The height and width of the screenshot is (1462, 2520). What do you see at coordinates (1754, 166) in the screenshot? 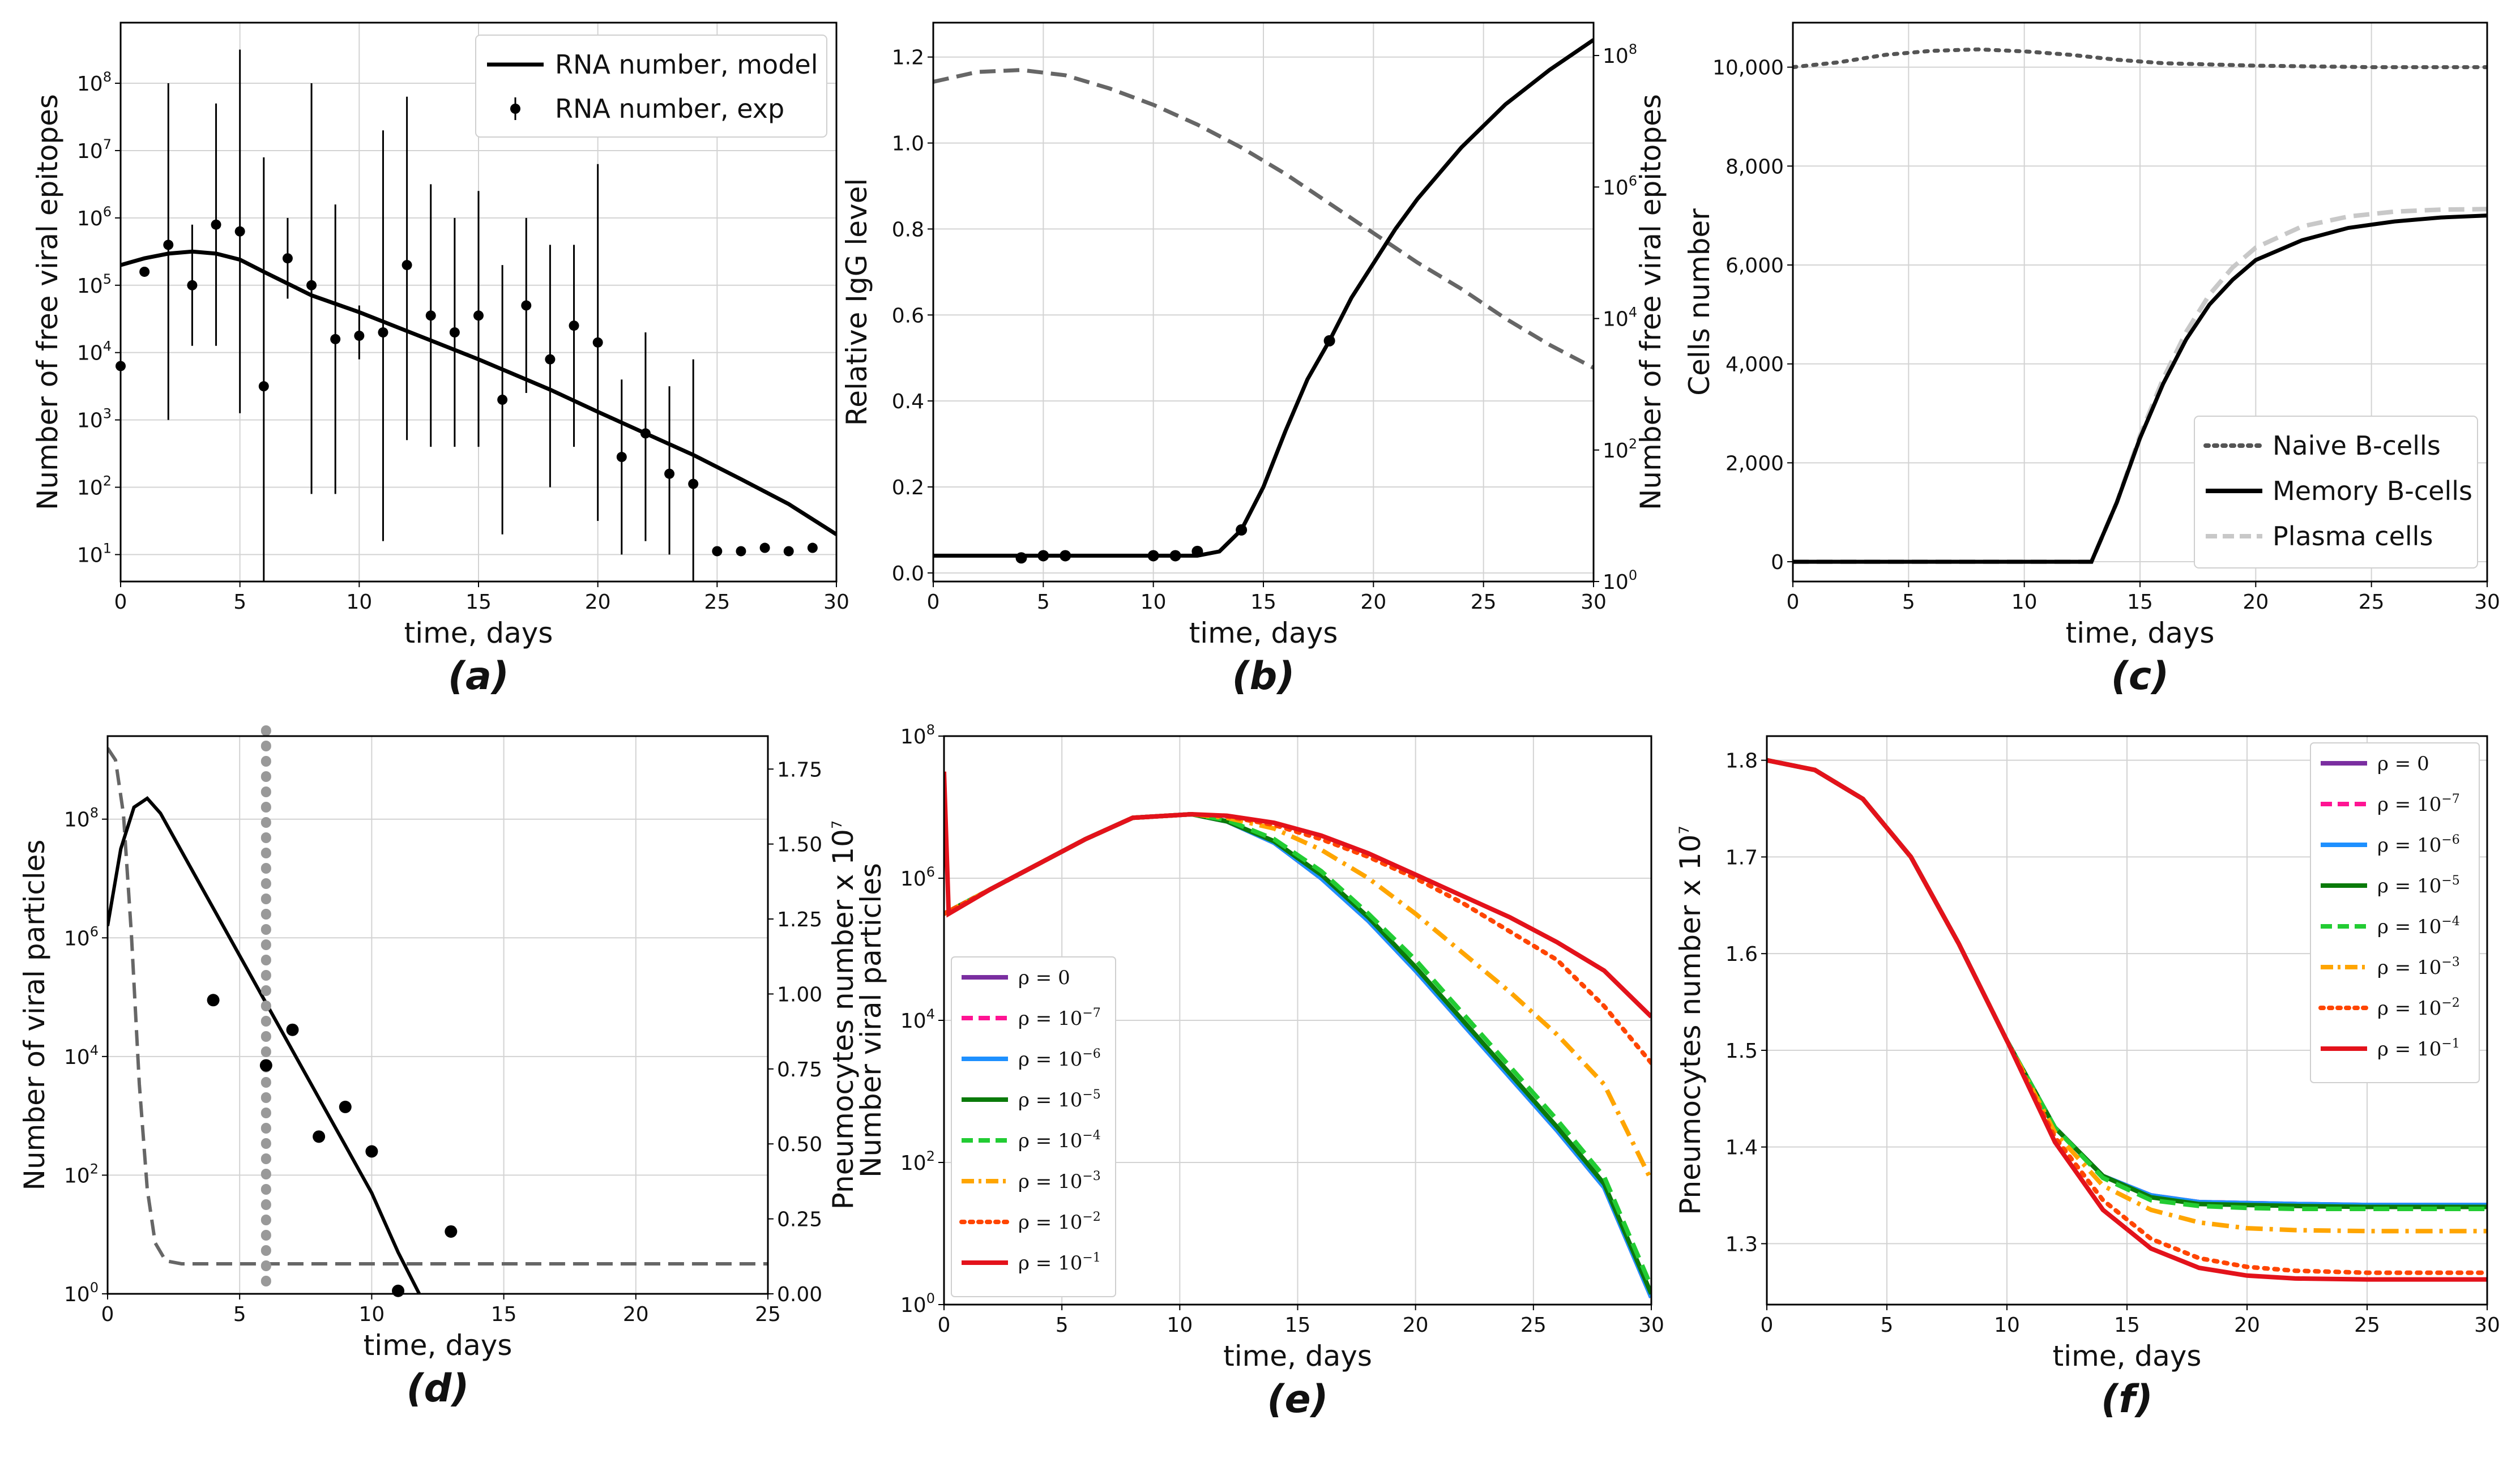
I see `y-tick-label: 8,000` at bounding box center [1754, 166].